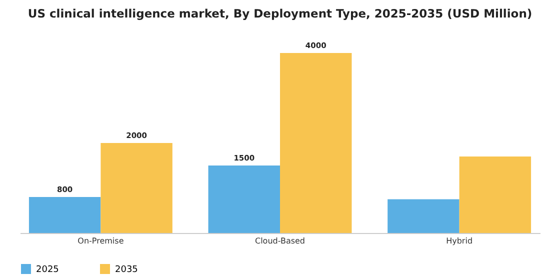 The image size is (560, 280). I want to click on legend-label: 2025, so click(47, 270).